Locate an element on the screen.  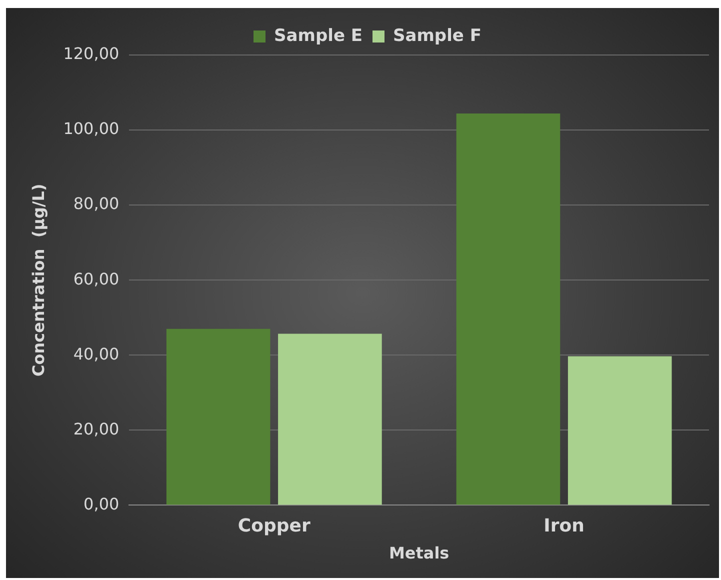
legend-label: Sample F is located at coordinates (437, 36).